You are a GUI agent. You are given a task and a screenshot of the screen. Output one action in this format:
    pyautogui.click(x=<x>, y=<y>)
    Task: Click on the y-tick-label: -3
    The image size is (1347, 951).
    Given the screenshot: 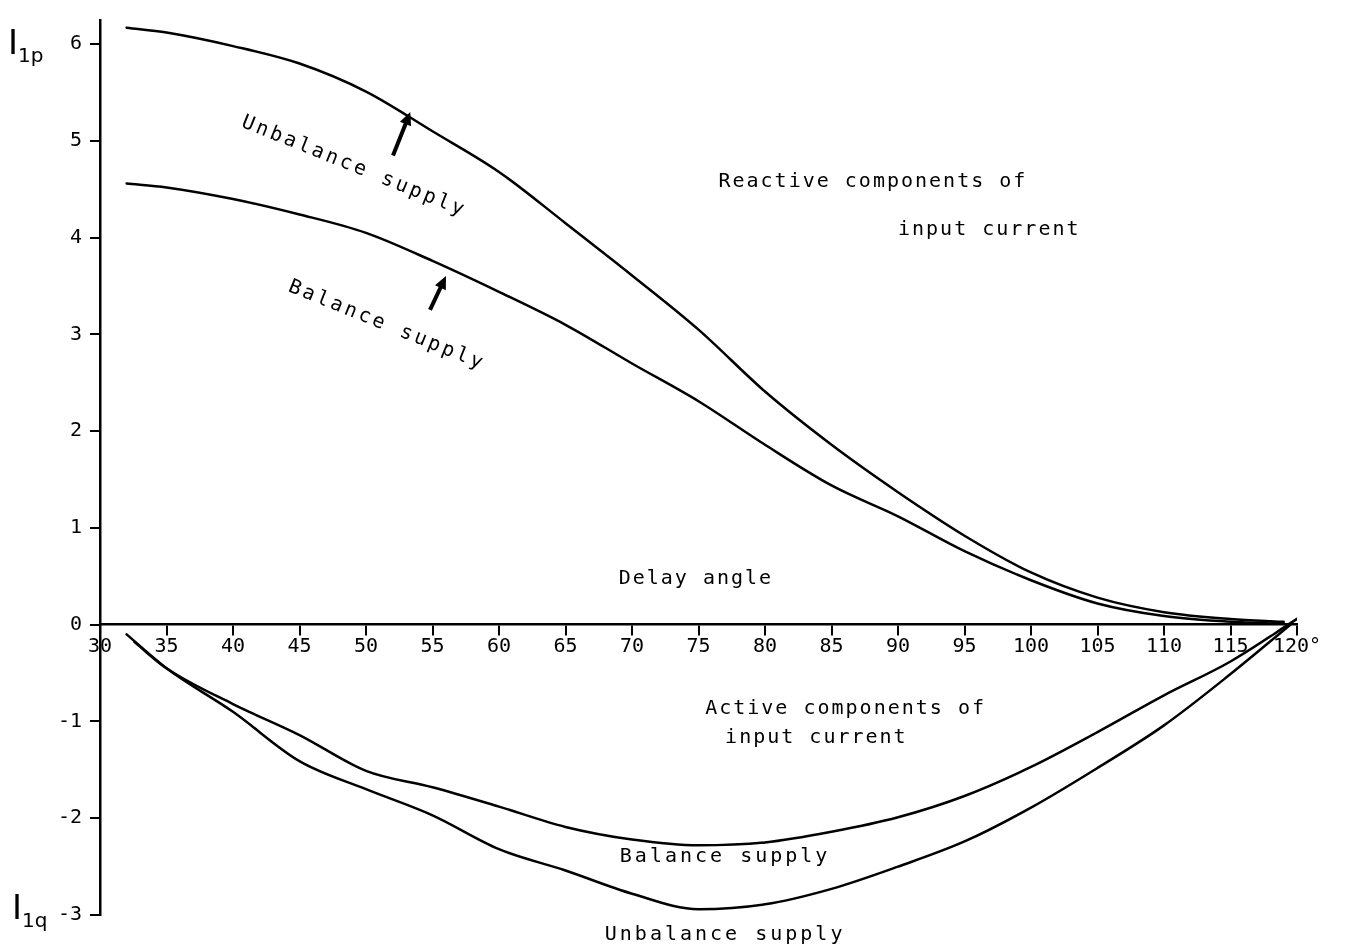 What is the action you would take?
    pyautogui.click(x=69, y=913)
    